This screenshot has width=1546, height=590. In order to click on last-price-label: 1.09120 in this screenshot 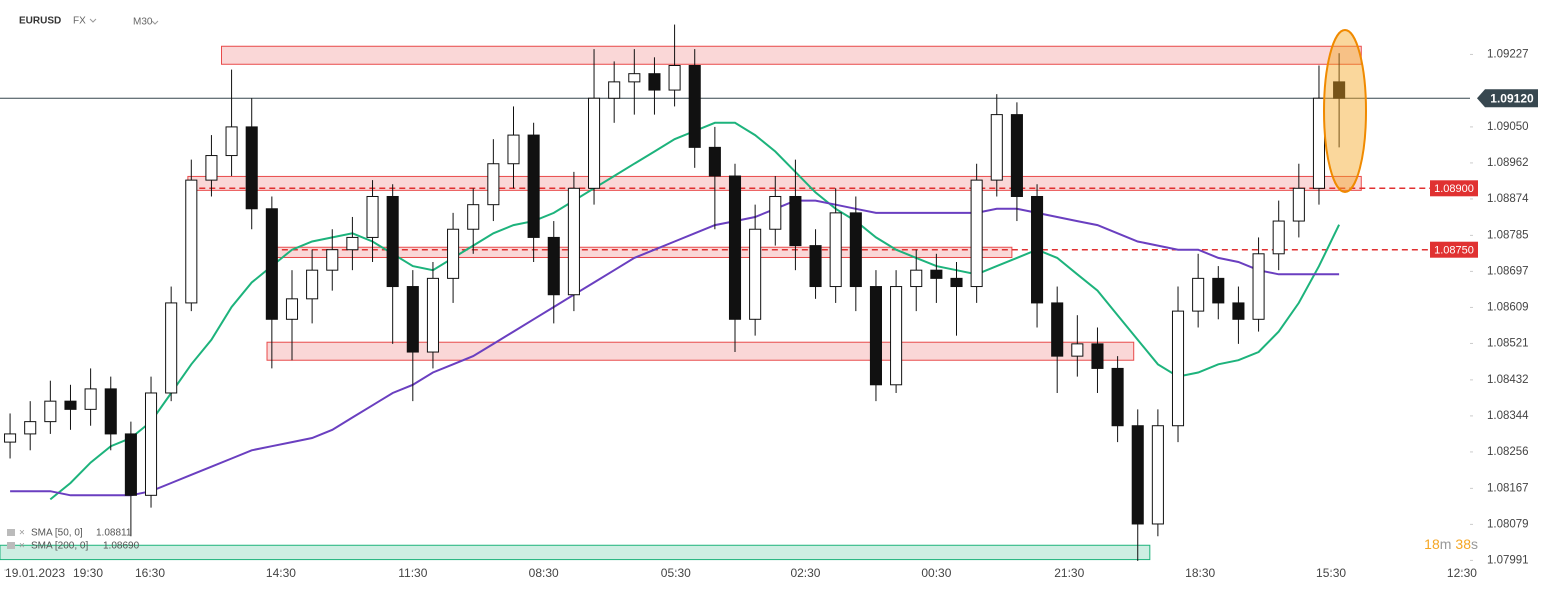, I will do `click(1512, 98)`.